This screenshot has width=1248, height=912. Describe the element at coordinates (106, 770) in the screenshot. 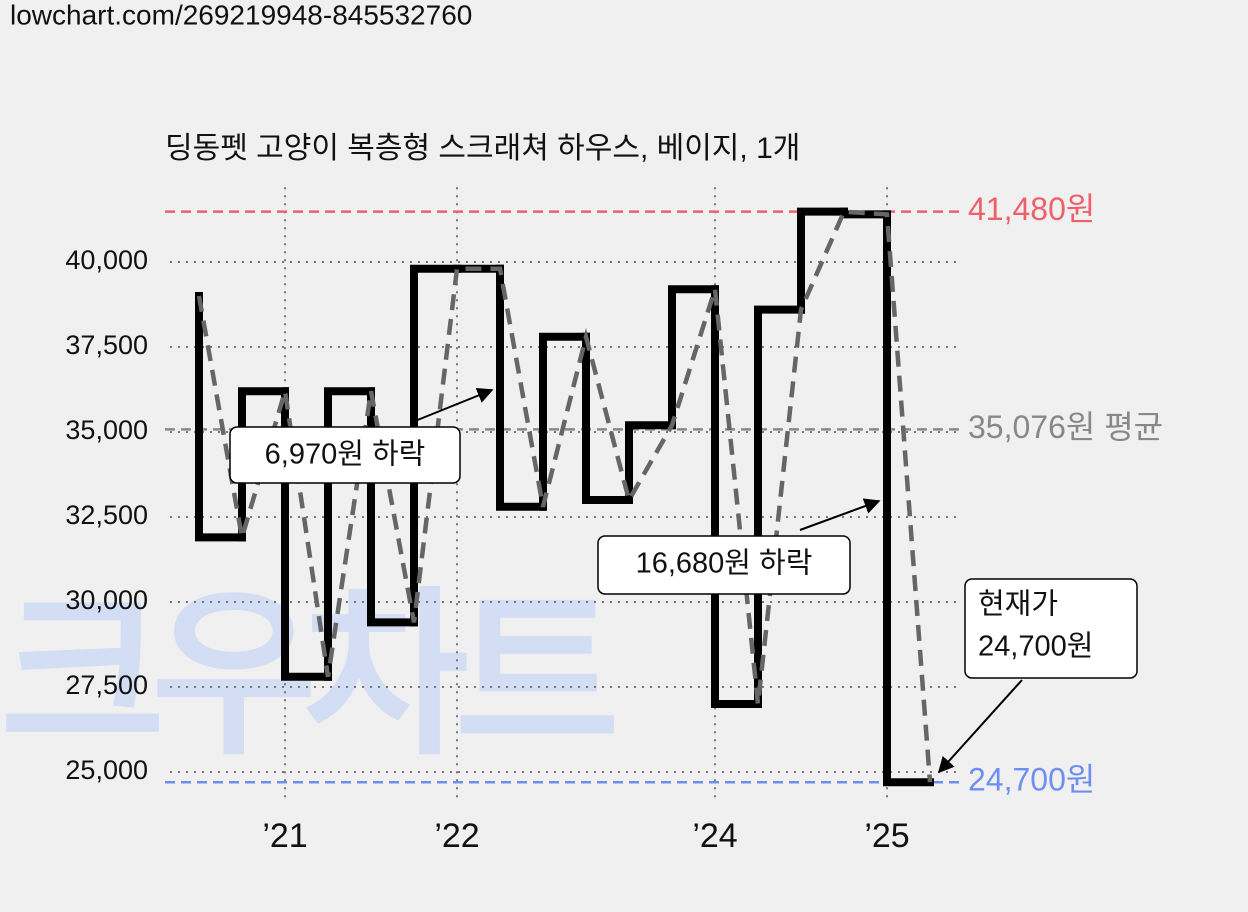

I see `y-tick-label: 25,000` at that location.